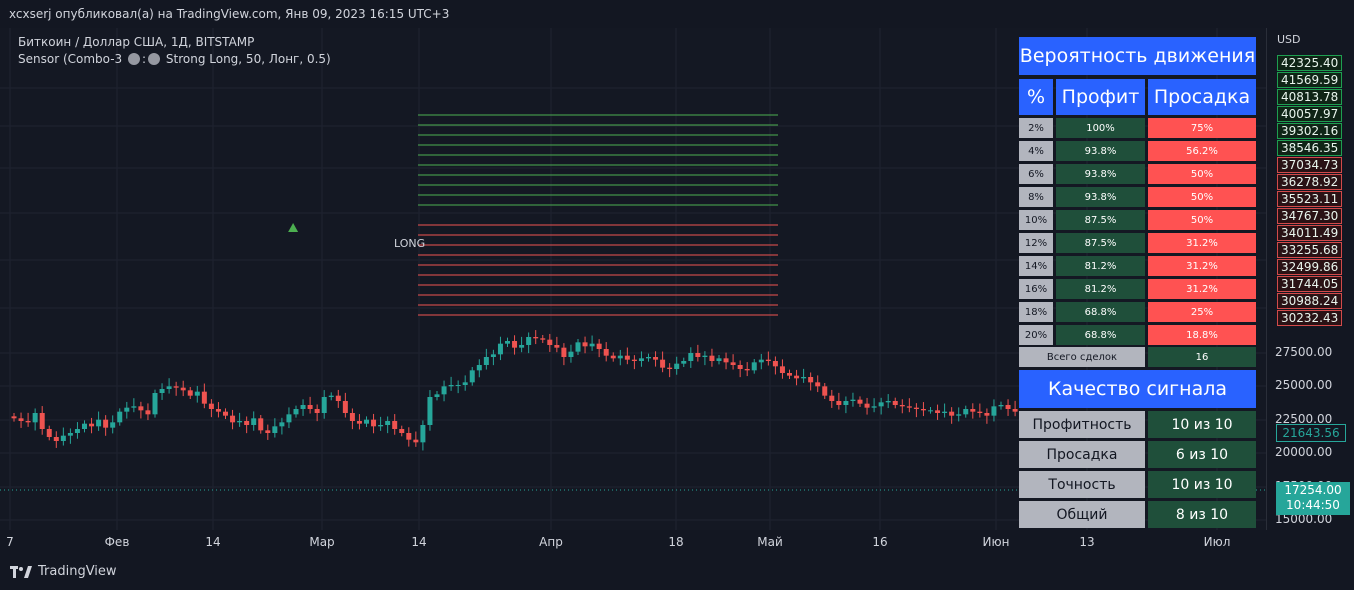  What do you see at coordinates (1310, 131) in the screenshot?
I see `target-price-tag: 39302.16` at bounding box center [1310, 131].